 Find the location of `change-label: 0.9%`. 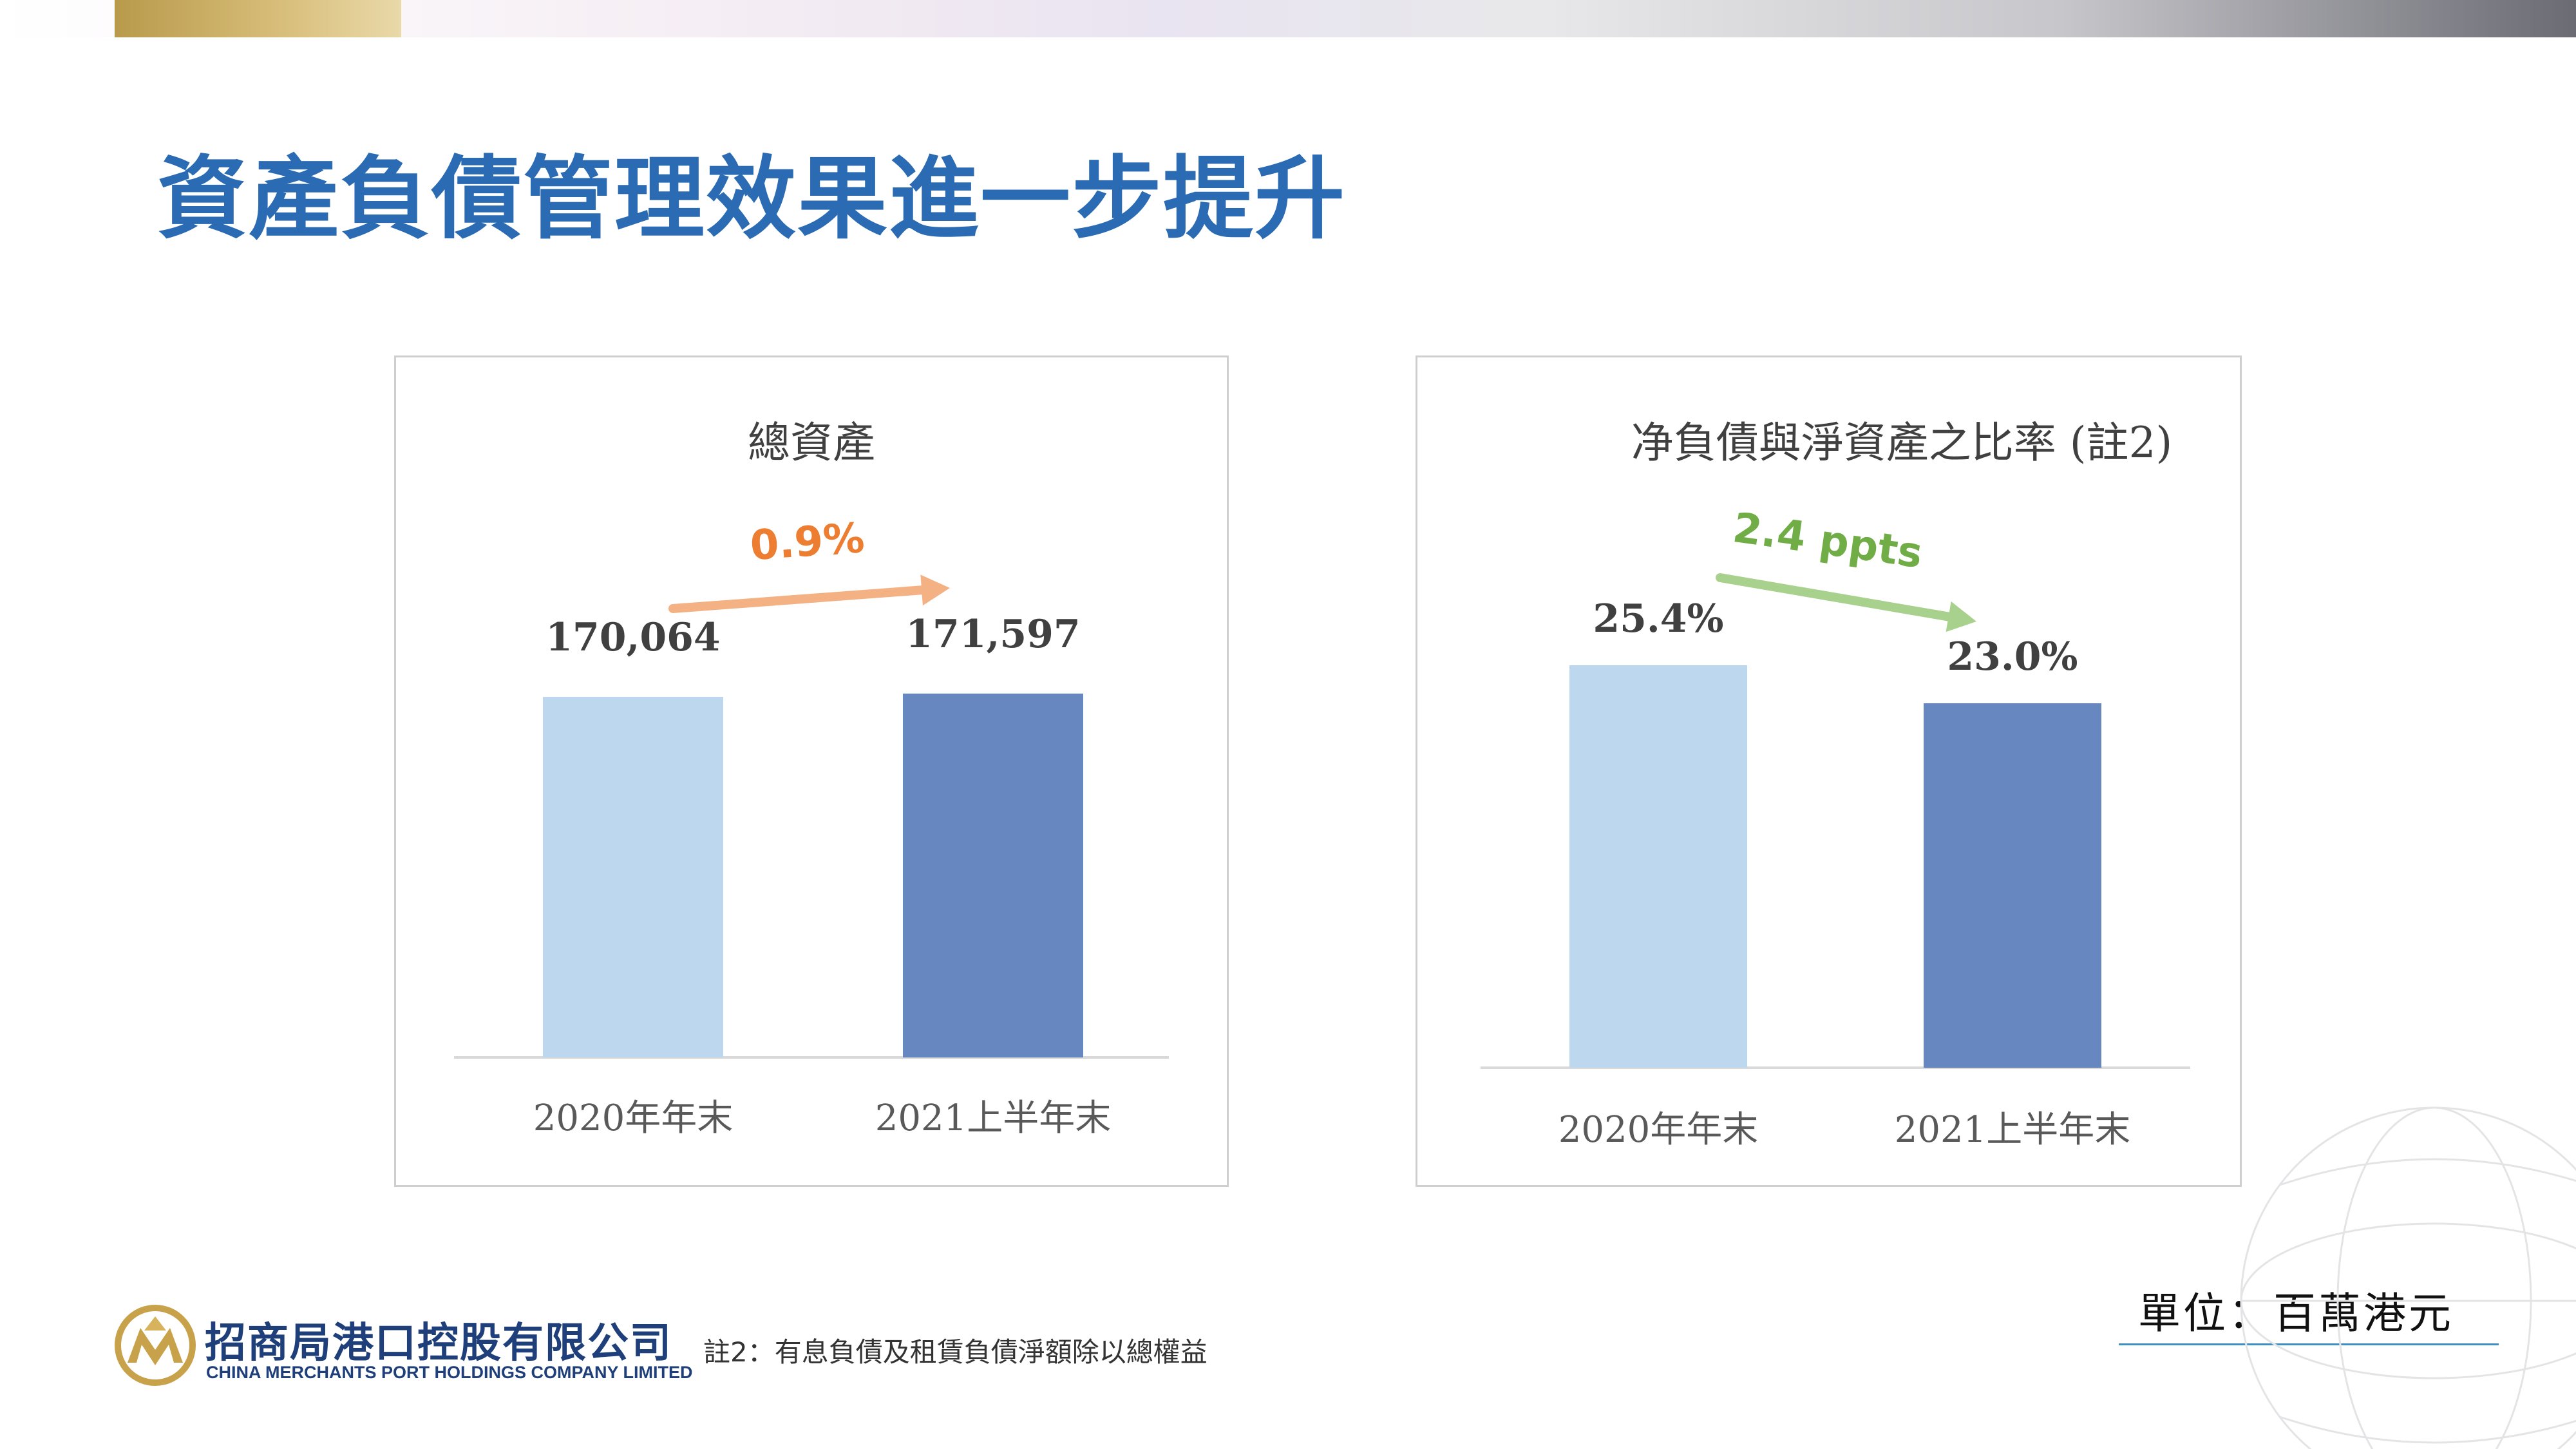

change-label: 0.9% is located at coordinates (807, 542).